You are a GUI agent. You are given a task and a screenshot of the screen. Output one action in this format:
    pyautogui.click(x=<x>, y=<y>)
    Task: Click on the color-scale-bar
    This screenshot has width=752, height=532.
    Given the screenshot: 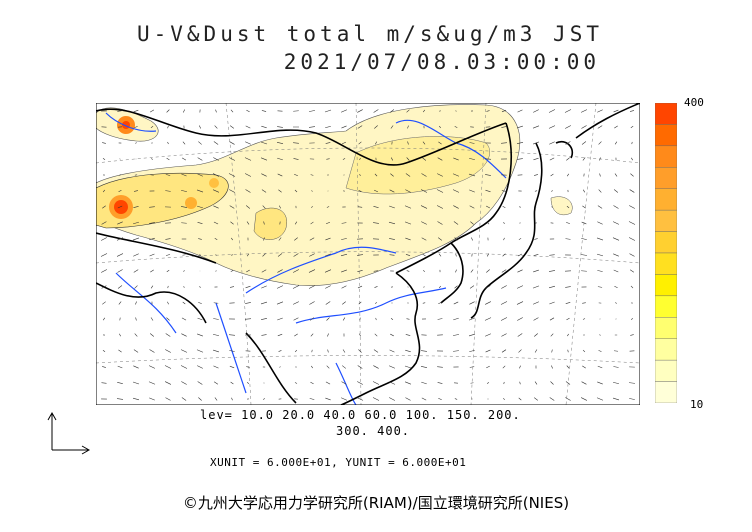 What is the action you would take?
    pyautogui.click(x=666, y=253)
    